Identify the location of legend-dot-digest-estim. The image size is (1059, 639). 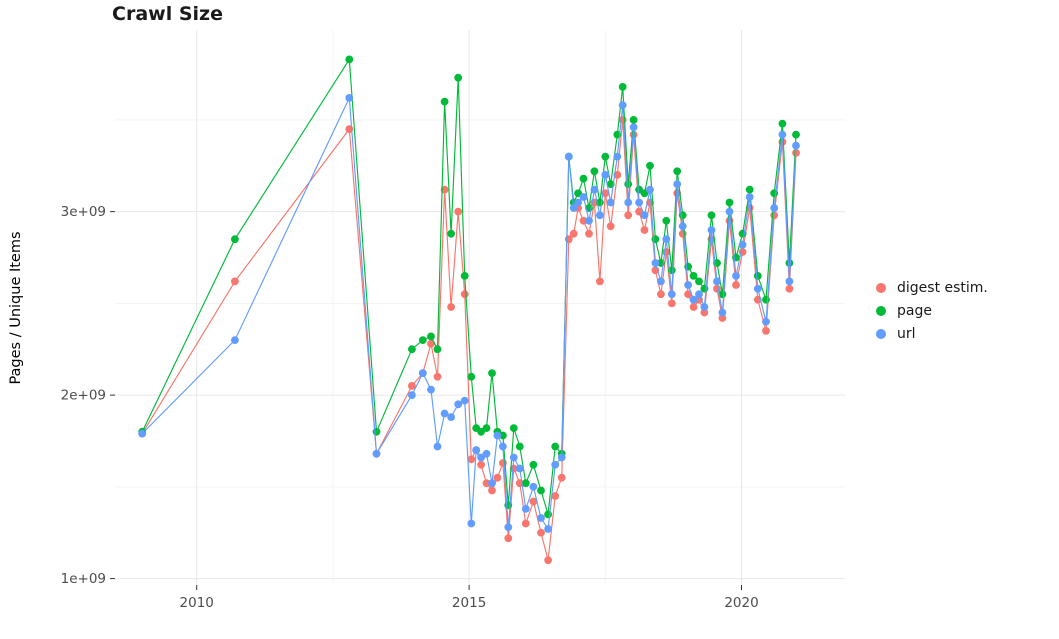
(881, 288).